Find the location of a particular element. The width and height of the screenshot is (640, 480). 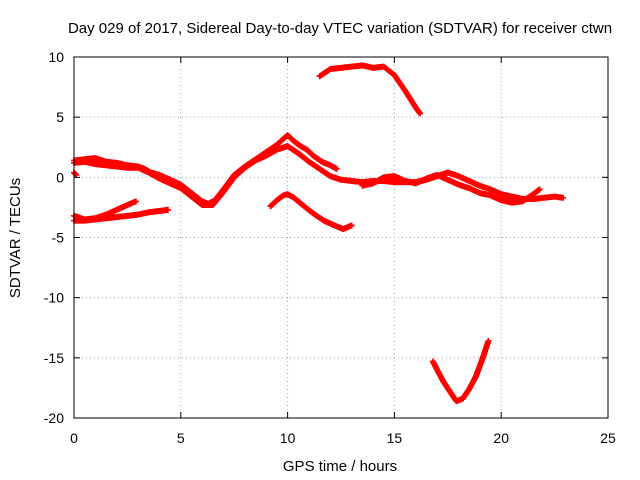

y-tick-label: -15 is located at coordinates (54, 358).